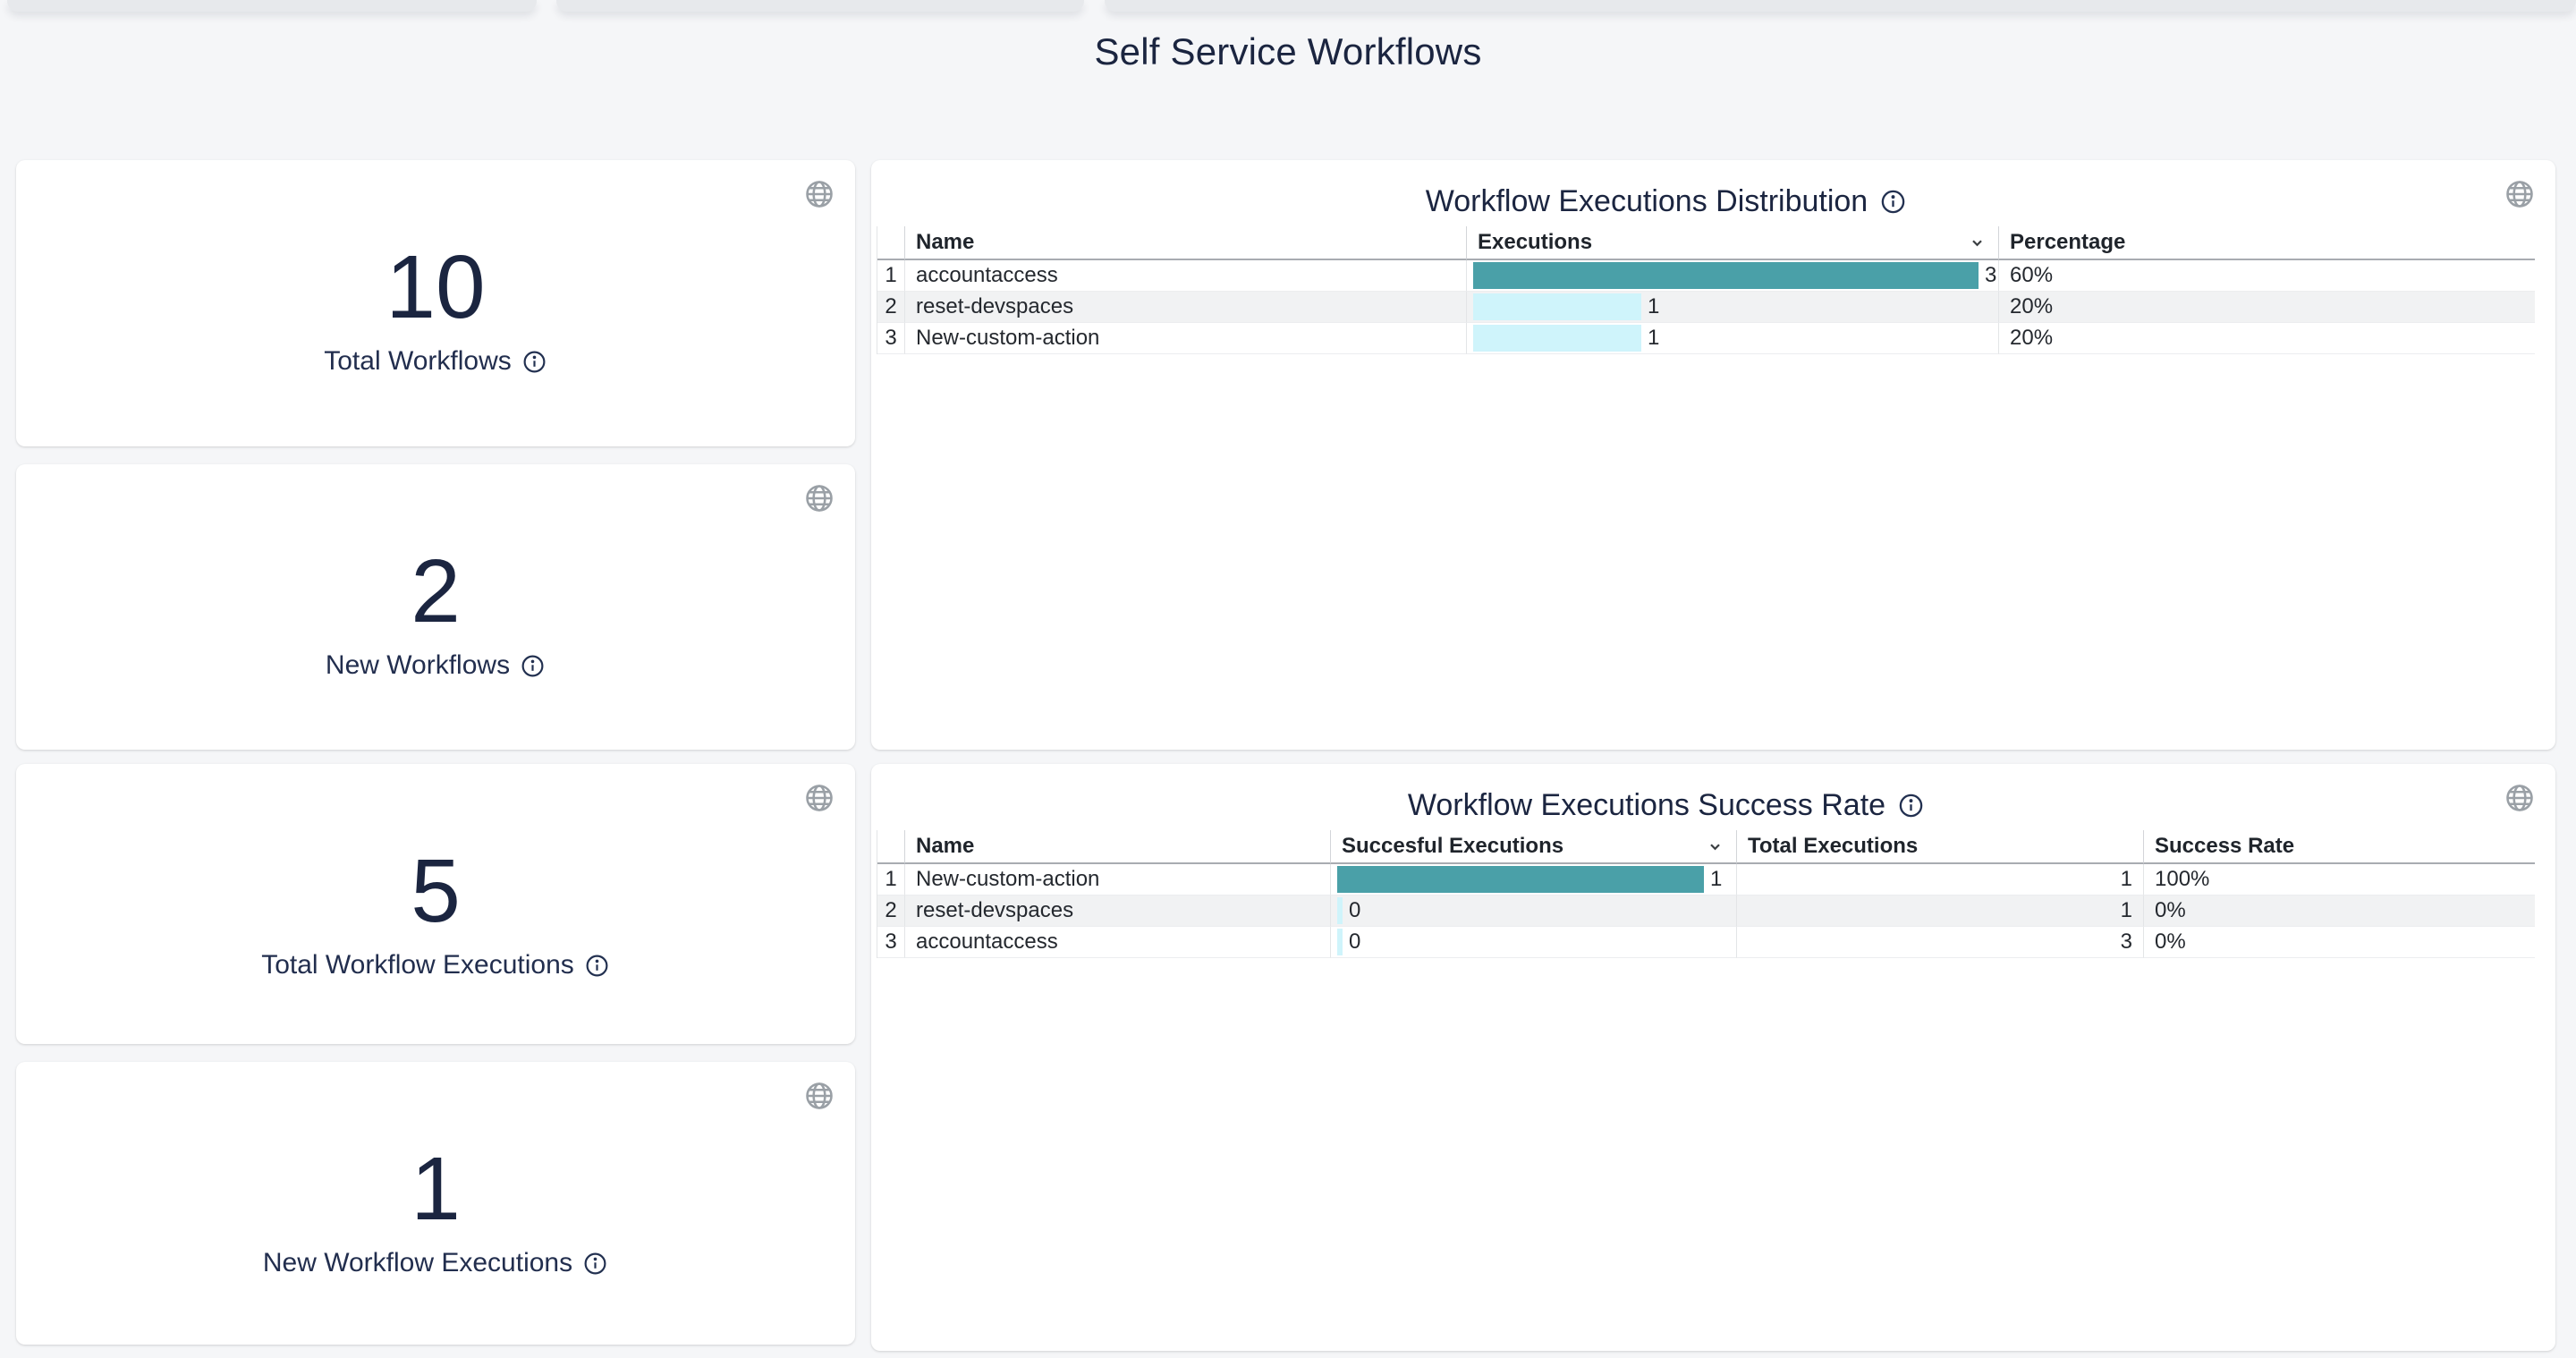 The image size is (2576, 1358). What do you see at coordinates (1732, 243) in the screenshot?
I see `column-header-executions: Executions` at bounding box center [1732, 243].